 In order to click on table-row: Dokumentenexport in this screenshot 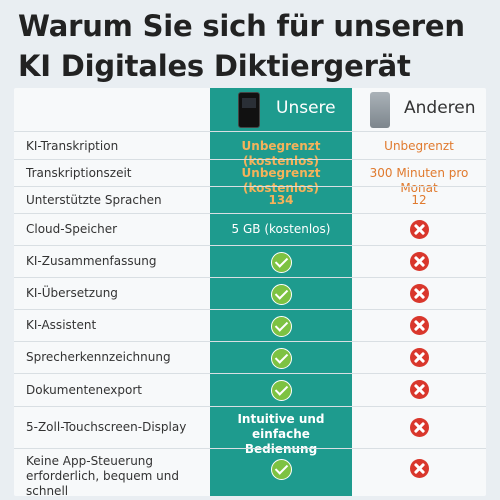, I will do `click(250, 390)`.